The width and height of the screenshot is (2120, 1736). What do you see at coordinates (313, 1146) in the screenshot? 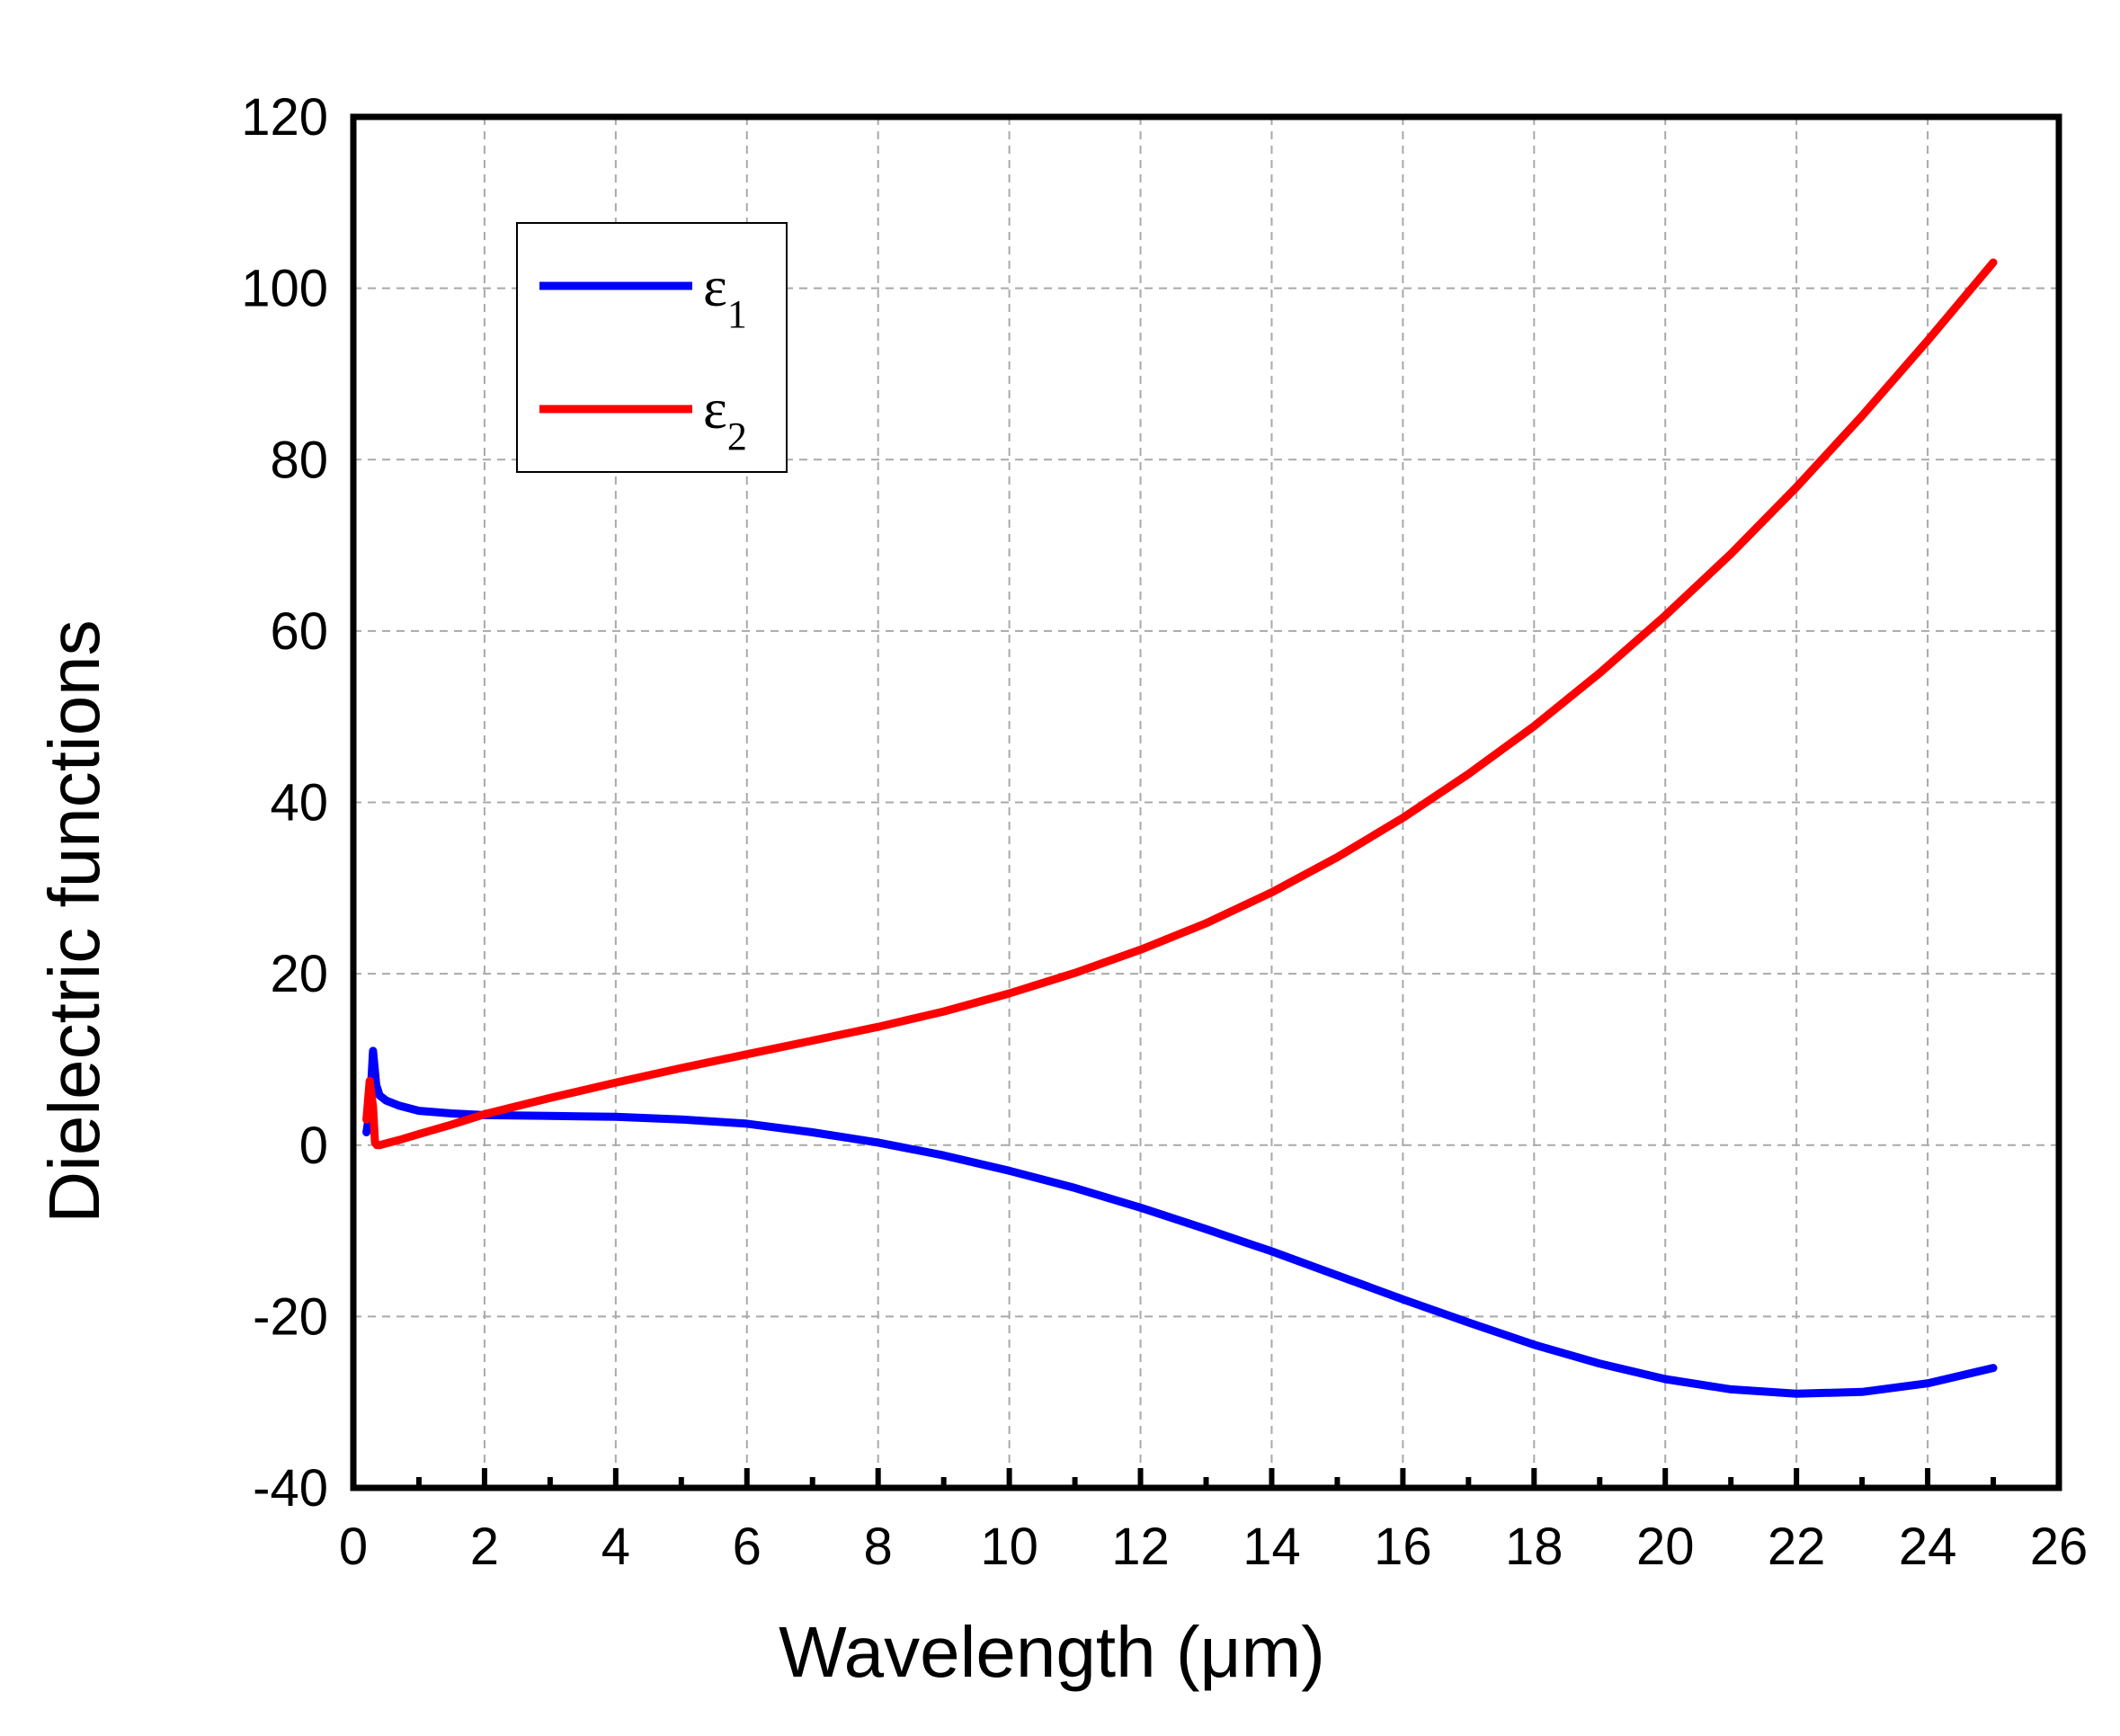
I see `y-tick-label: 0` at bounding box center [313, 1146].